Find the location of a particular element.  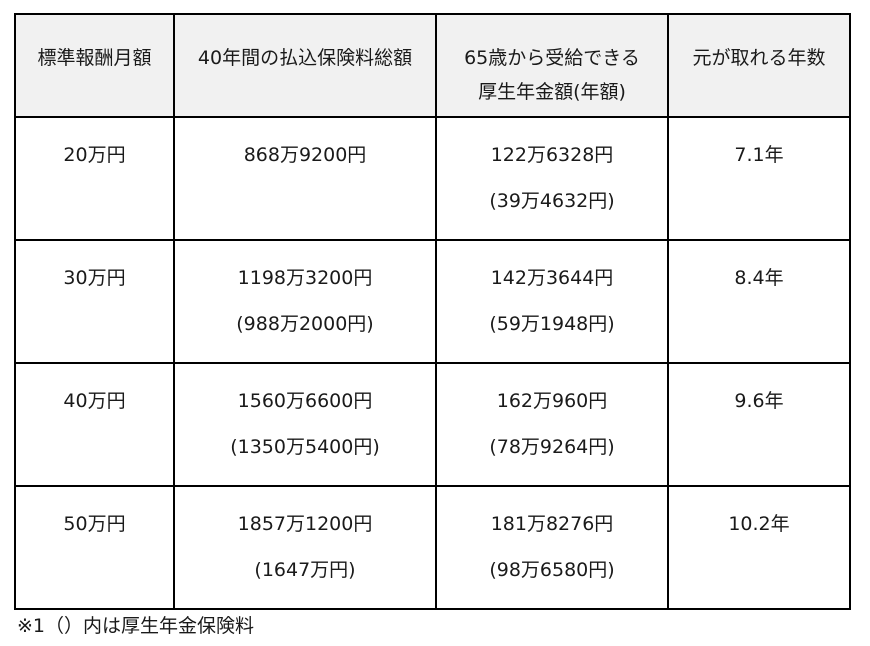

cell-note: (988万2000円) is located at coordinates (305, 324).